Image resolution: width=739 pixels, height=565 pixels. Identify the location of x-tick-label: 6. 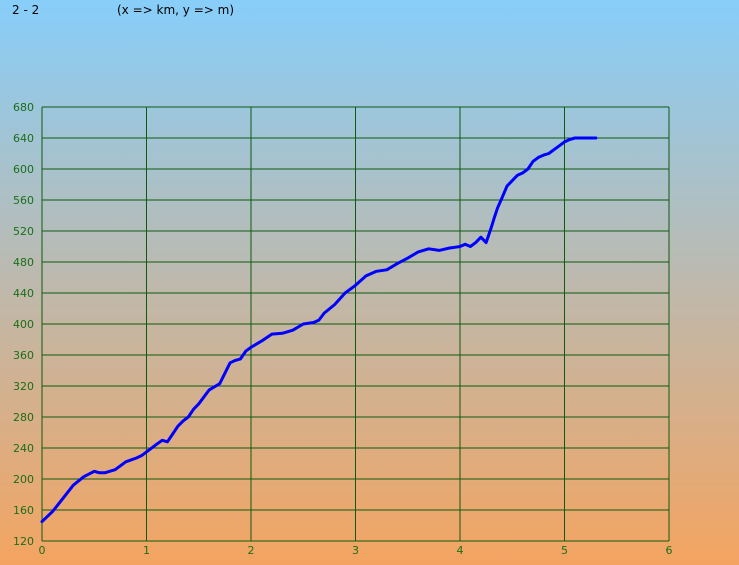
(669, 550).